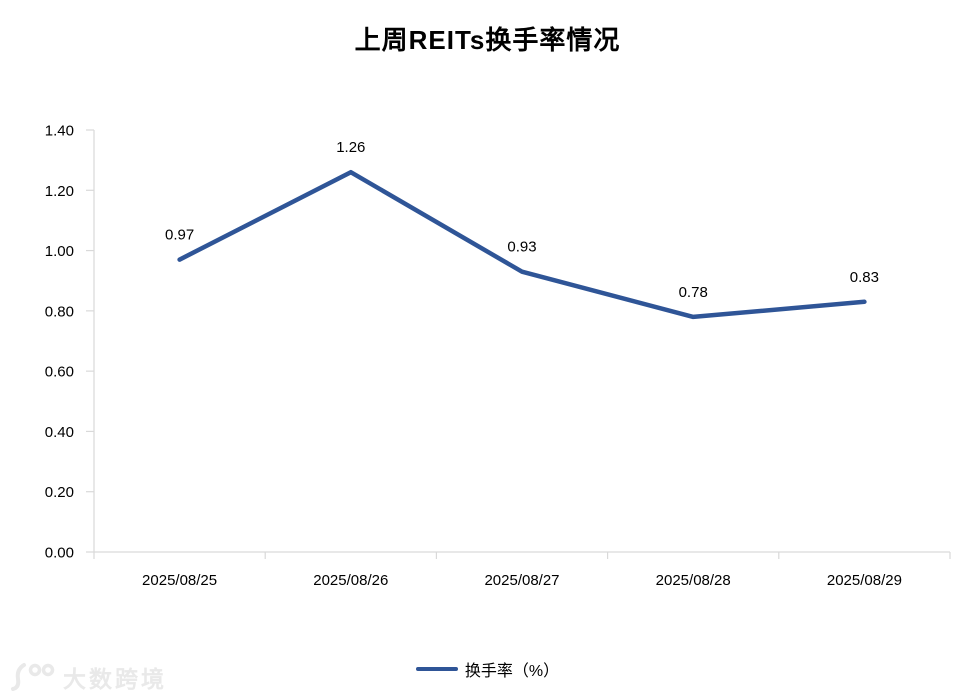 The width and height of the screenshot is (975, 699). Describe the element at coordinates (59, 131) in the screenshot. I see `y-axis-tick-label: 1.40` at that location.